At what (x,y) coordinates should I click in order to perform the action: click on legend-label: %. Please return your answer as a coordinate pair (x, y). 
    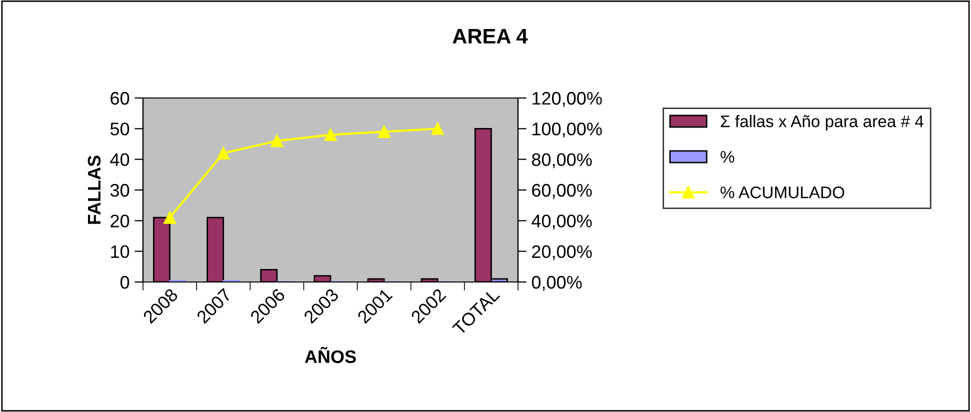
    Looking at the image, I should click on (727, 157).